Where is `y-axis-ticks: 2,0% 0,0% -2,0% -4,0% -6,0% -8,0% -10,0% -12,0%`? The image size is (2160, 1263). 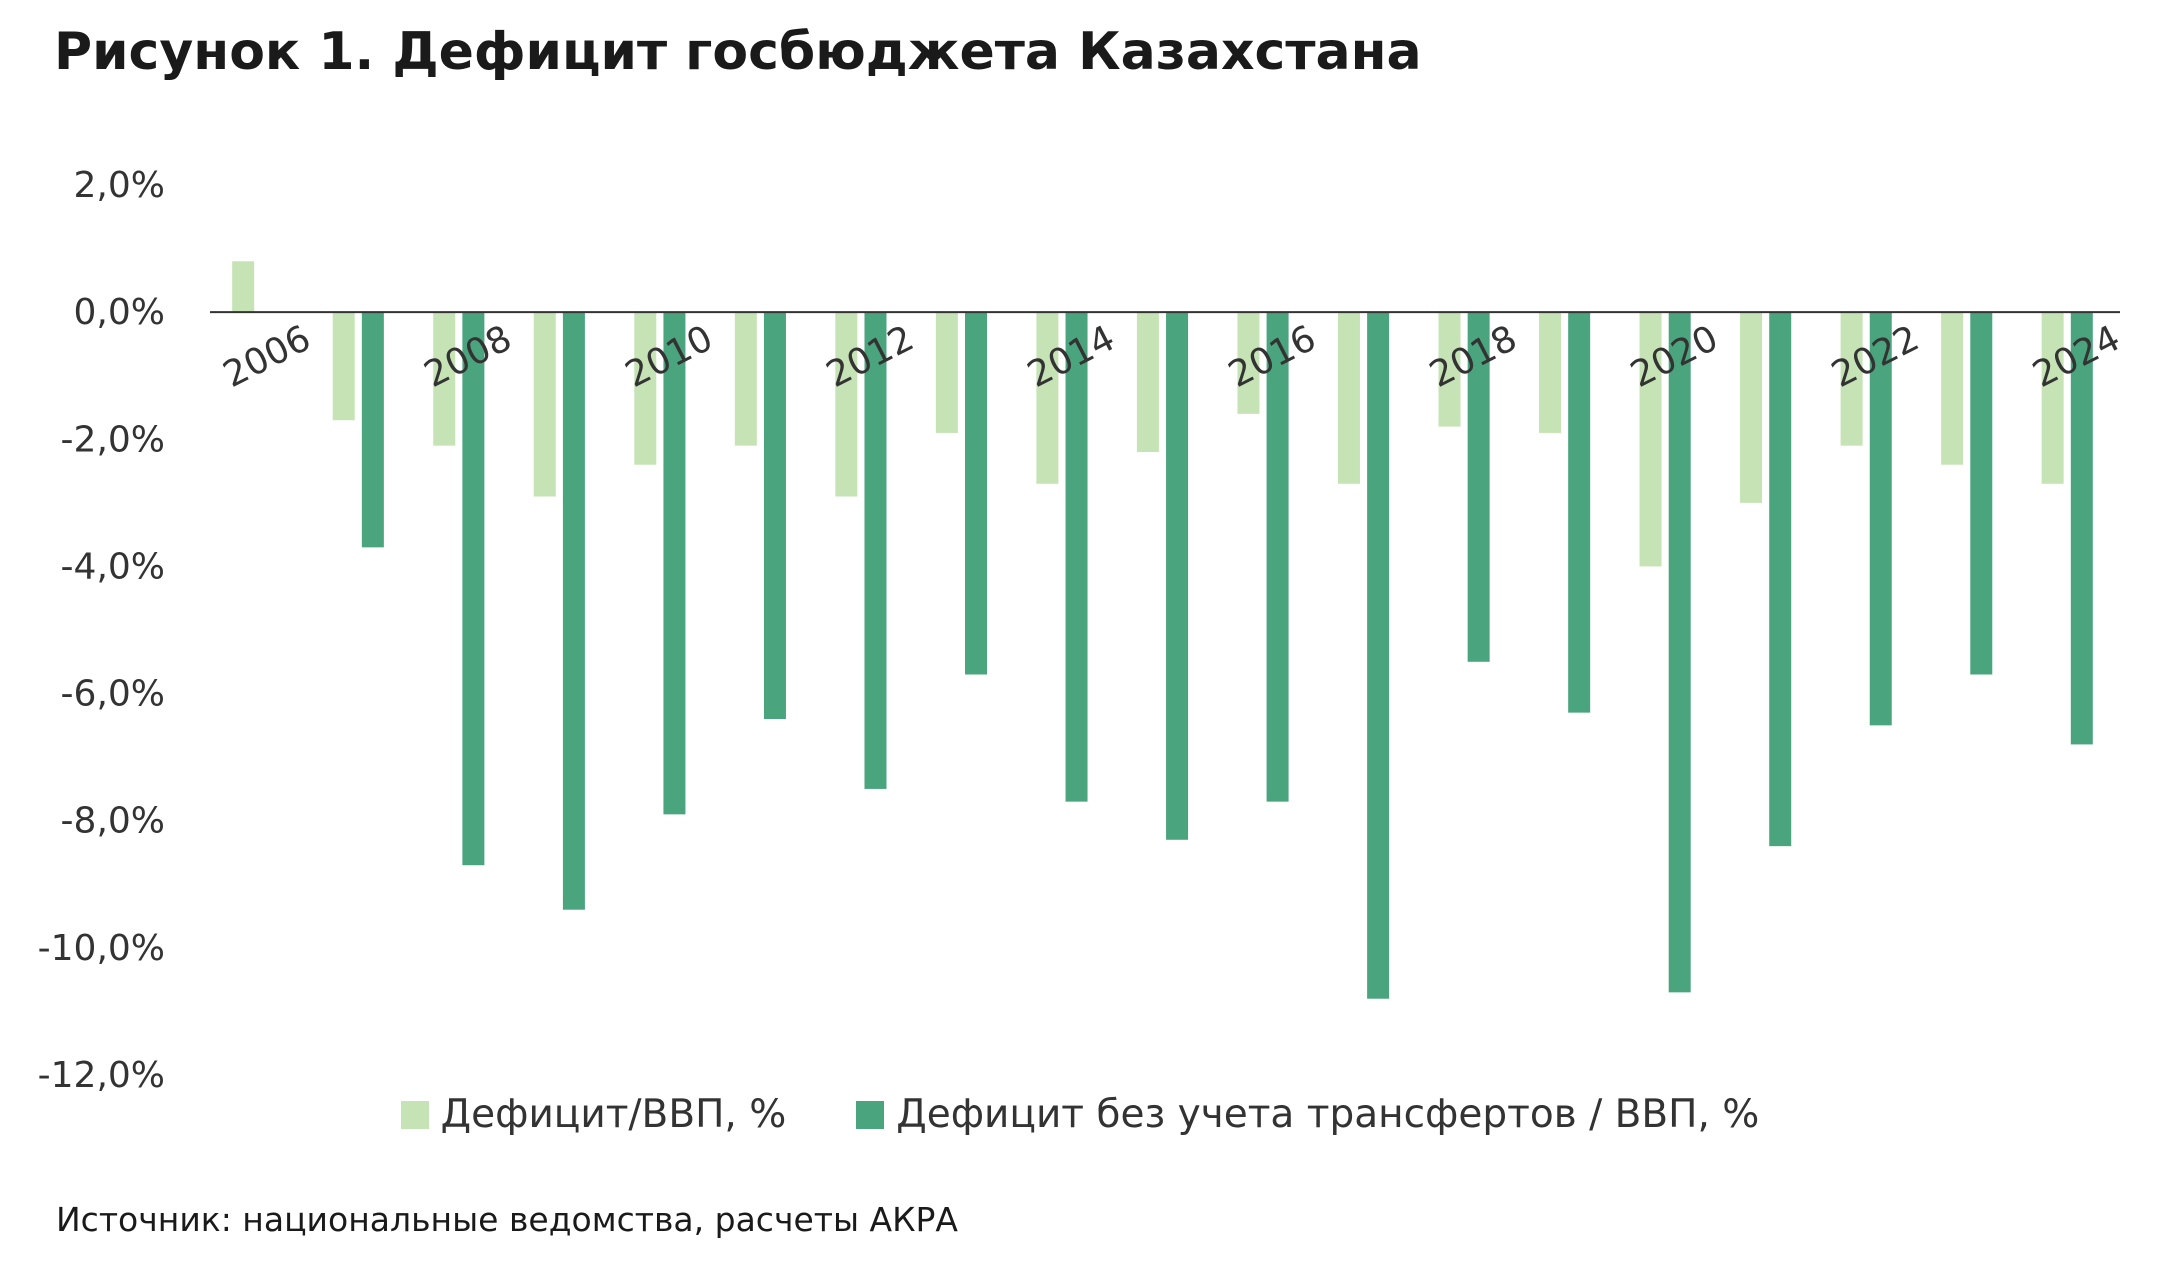
y-axis-ticks: 2,0% 0,0% -2,0% -4,0% -6,0% -8,0% -10,0% -12,0% is located at coordinates (101, 630).